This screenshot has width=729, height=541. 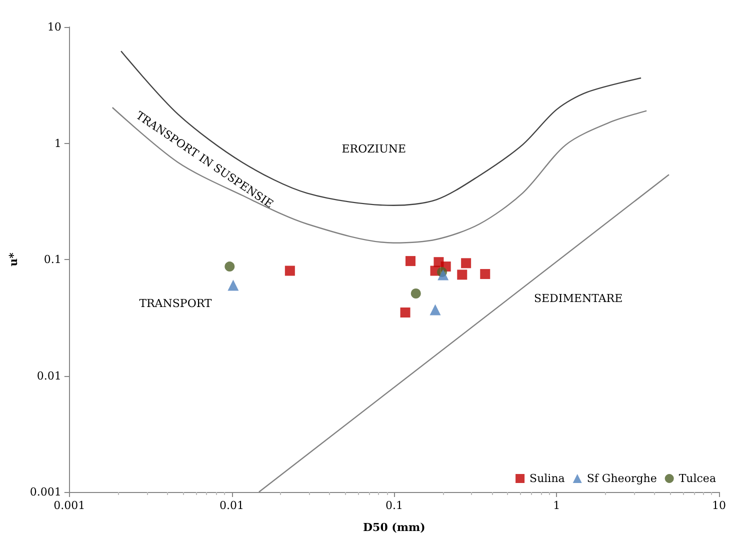 I want to click on y-tick-label: 0.001, so click(x=46, y=492).